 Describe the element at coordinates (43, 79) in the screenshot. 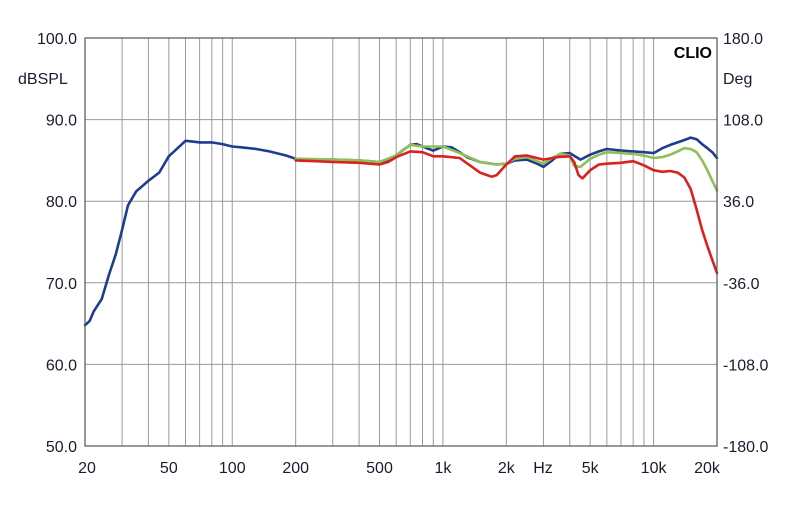

I see `y-axis-left-label: dBSPL` at that location.